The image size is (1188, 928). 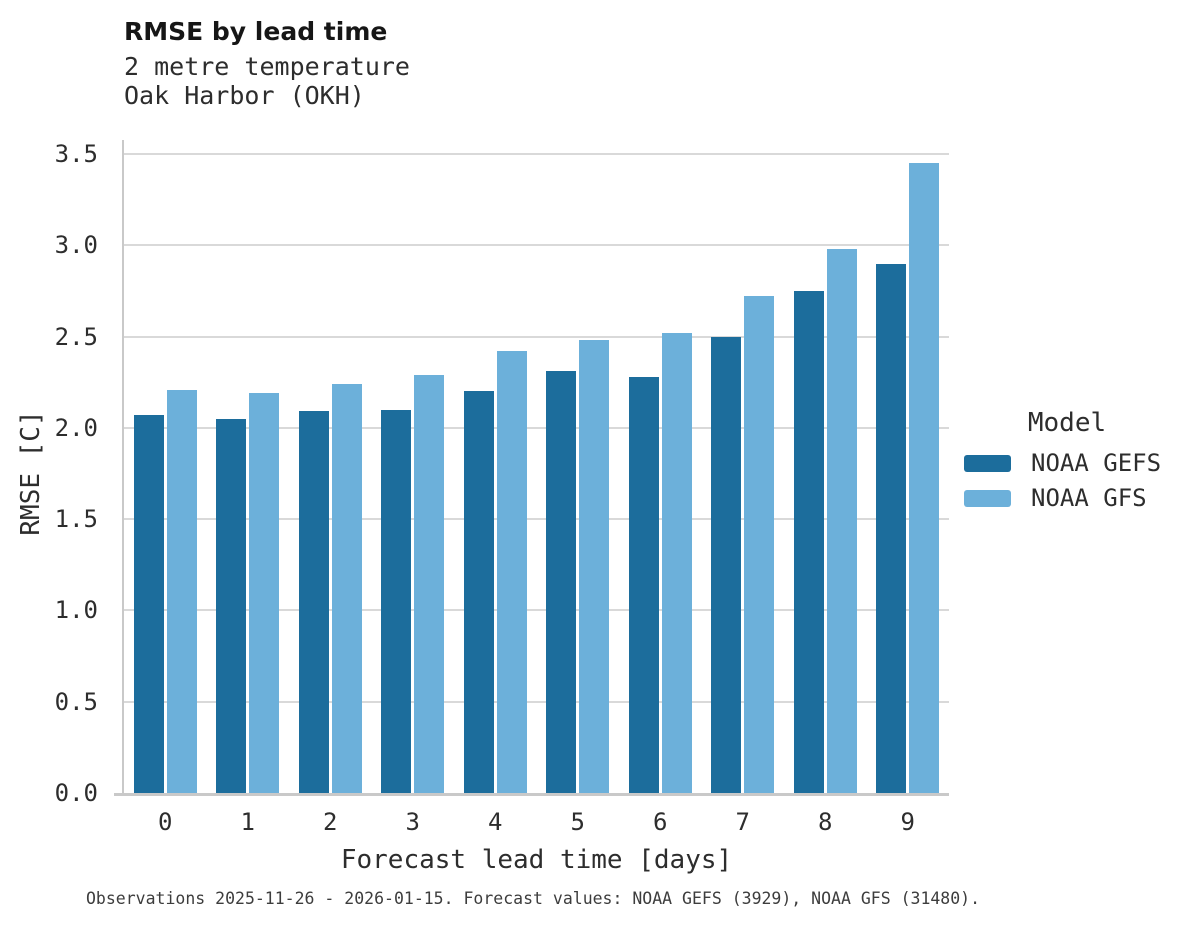 What do you see at coordinates (76, 427) in the screenshot?
I see `y-tick-label: 2.0` at bounding box center [76, 427].